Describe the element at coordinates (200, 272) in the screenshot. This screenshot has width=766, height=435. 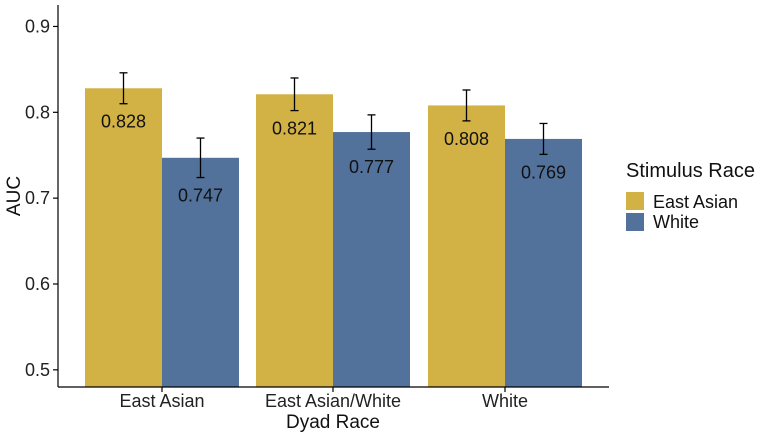
I see `bar-east-asian-white` at that location.